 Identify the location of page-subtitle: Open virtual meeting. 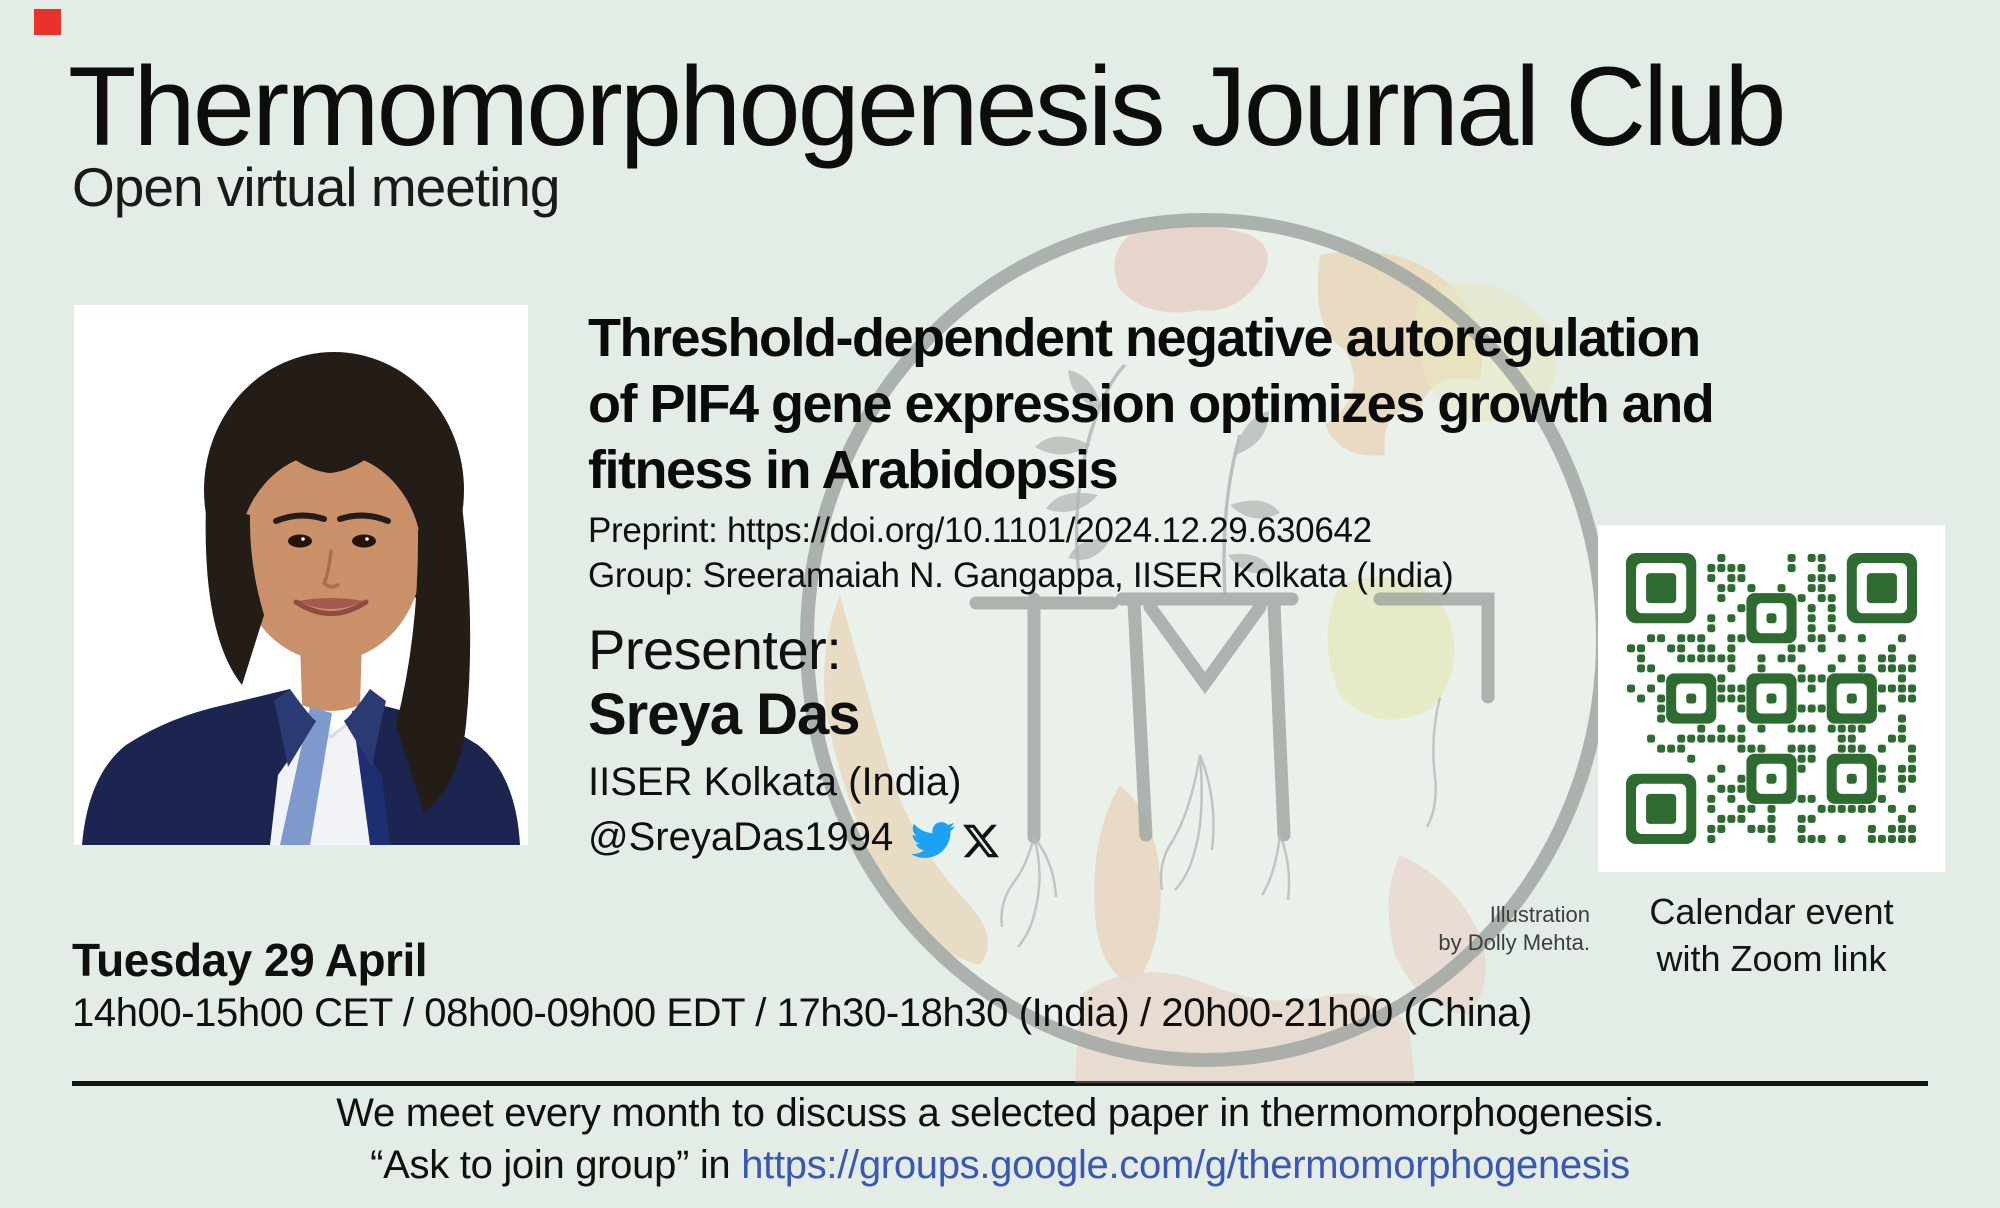
(316, 187).